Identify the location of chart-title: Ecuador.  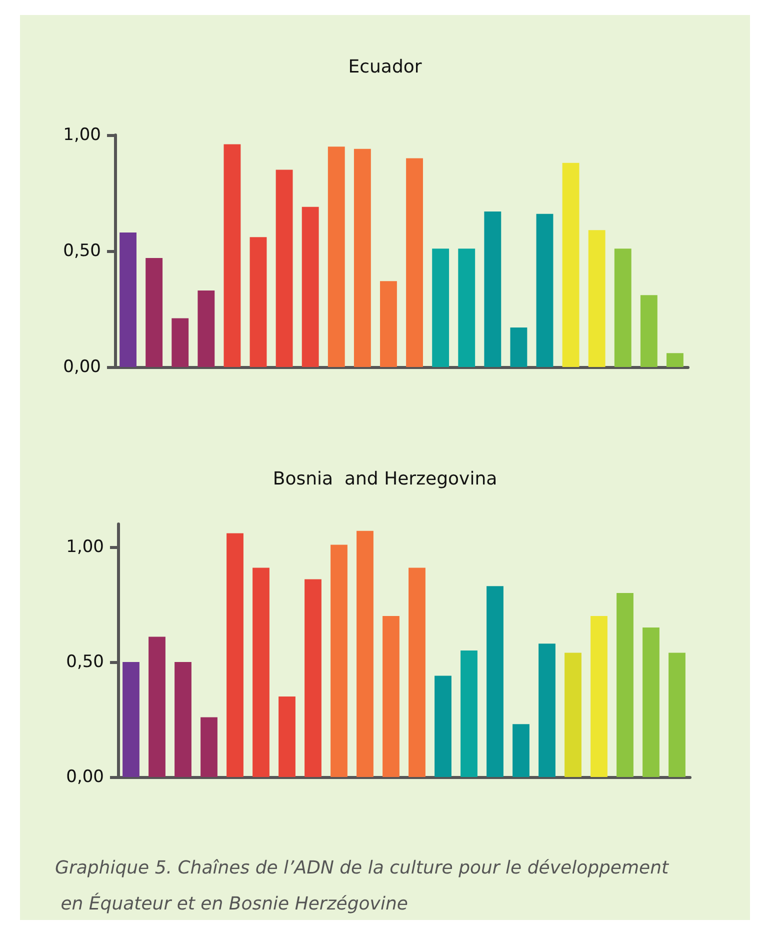
(385, 67).